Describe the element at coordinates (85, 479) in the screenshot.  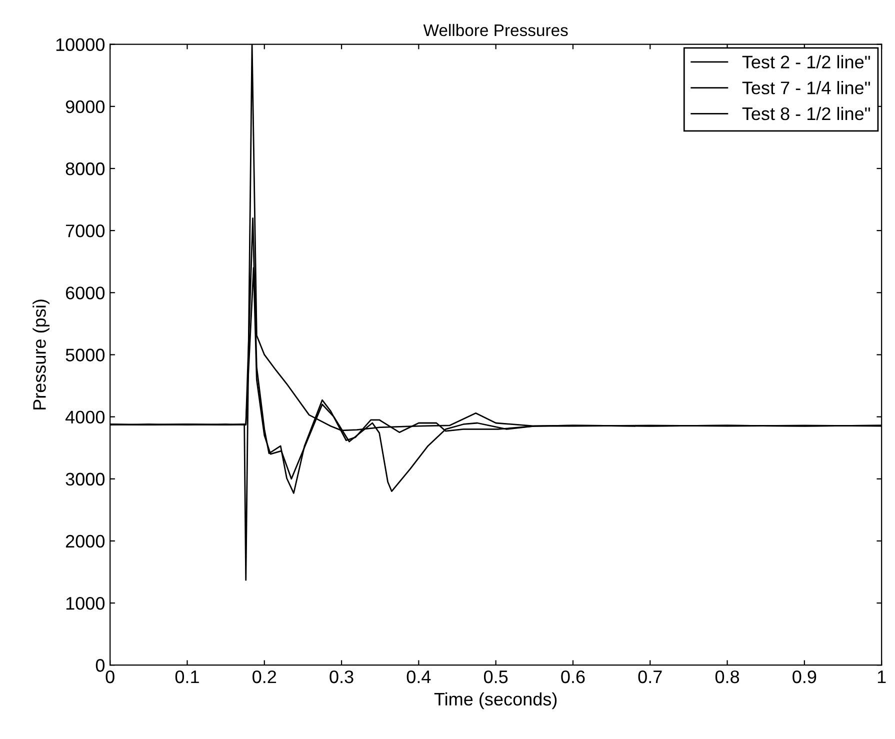
I see `y-tick-label: 3000` at that location.